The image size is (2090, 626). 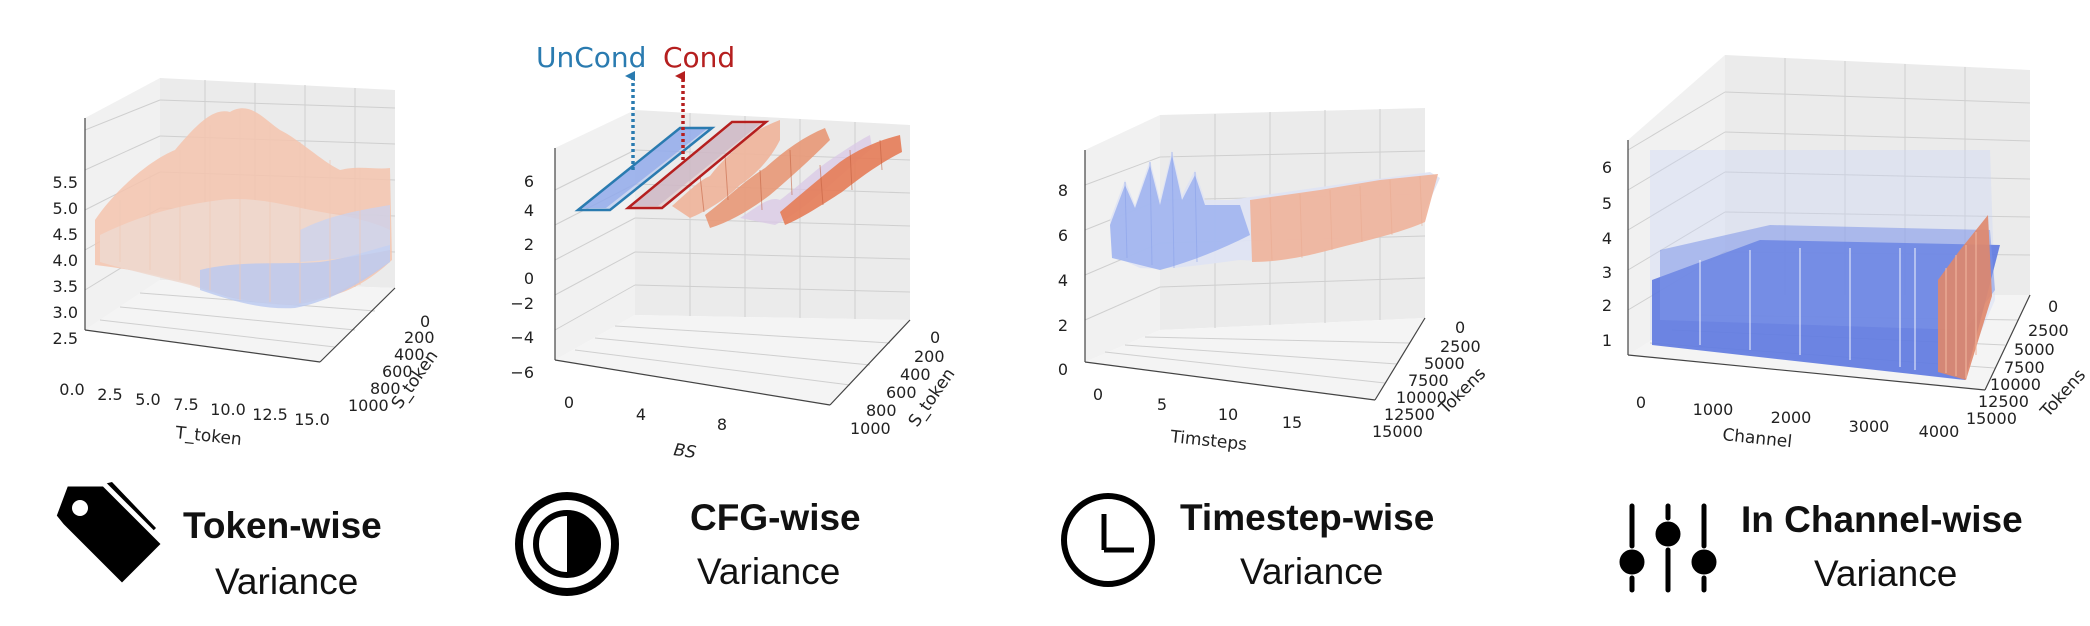 What do you see at coordinates (1882, 519) in the screenshot?
I see `panel-title-in-channel-wise: In Channel-wise` at bounding box center [1882, 519].